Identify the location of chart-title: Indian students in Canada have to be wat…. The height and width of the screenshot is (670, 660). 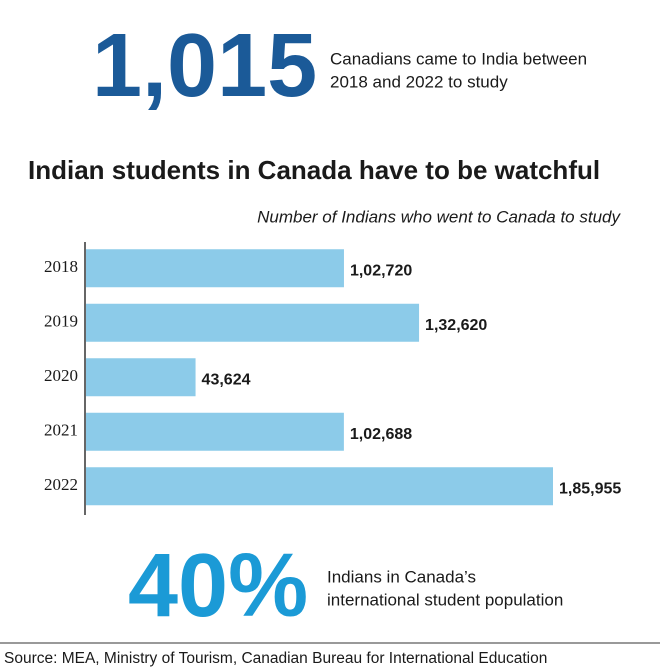
(314, 170).